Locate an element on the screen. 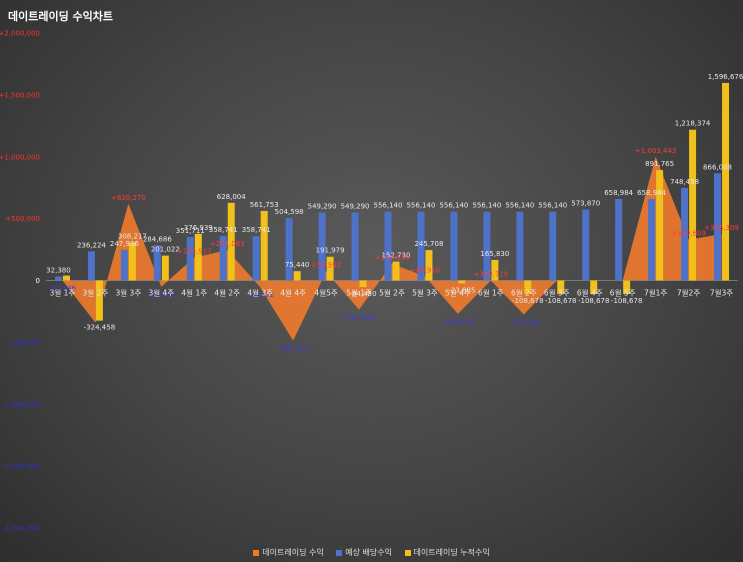  data-label-dividend: 247,936 is located at coordinates (124, 244).